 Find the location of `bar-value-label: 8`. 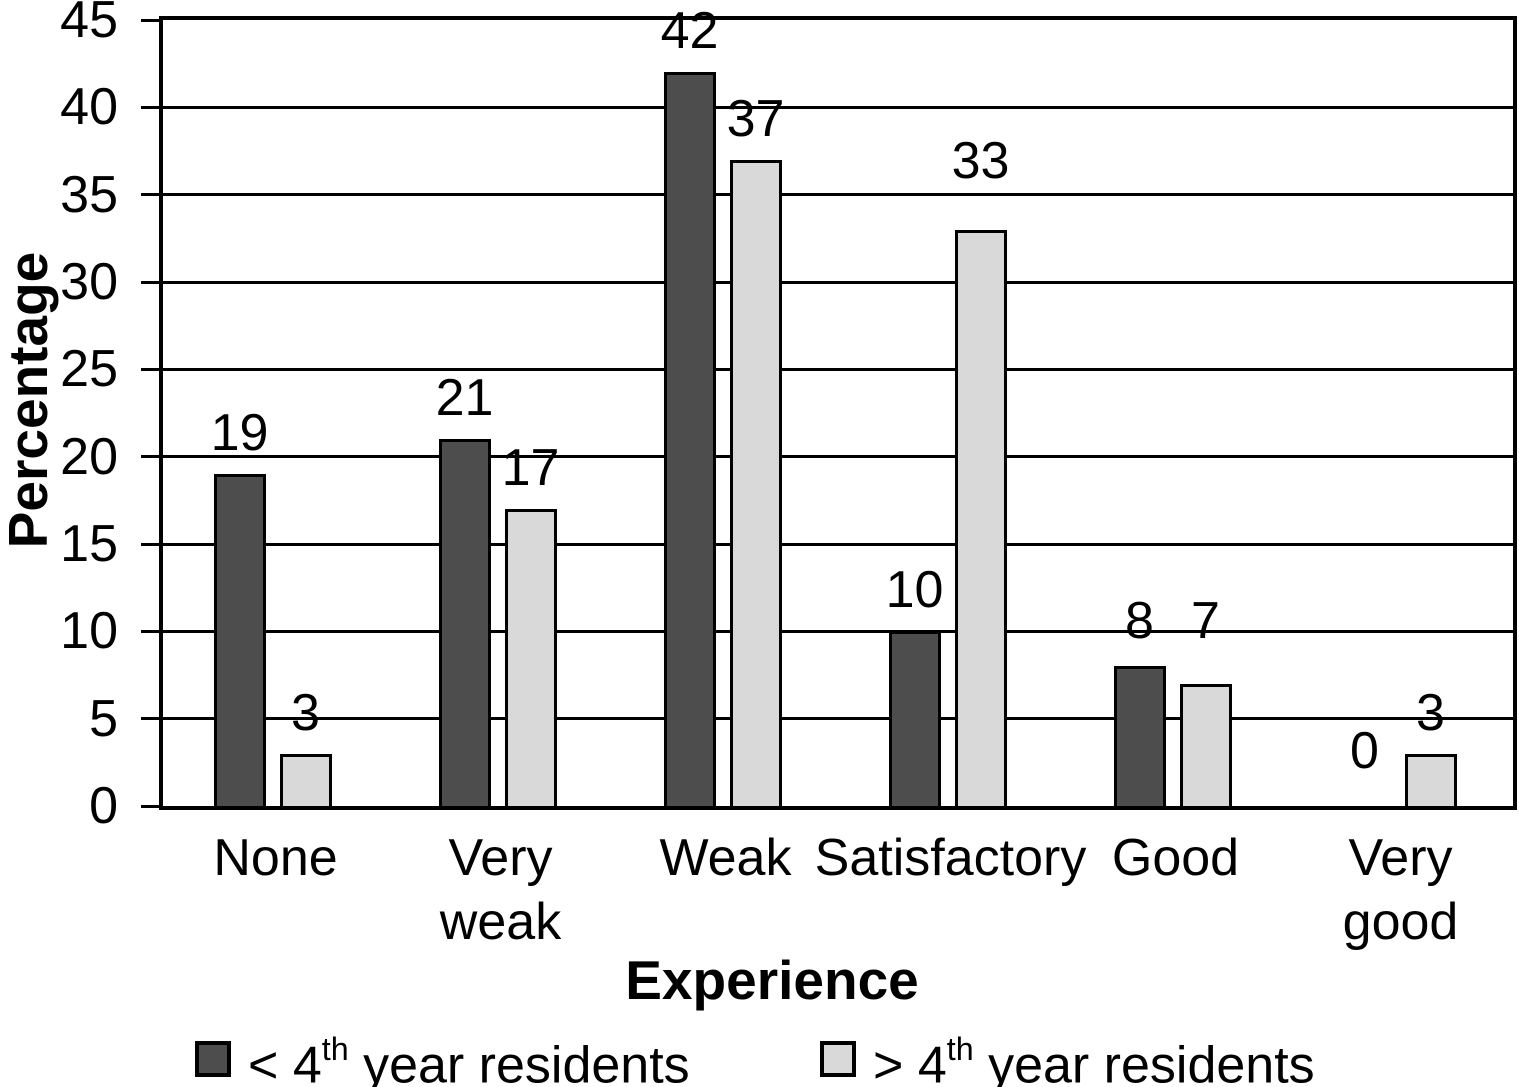

bar-value-label: 8 is located at coordinates (1139, 621).